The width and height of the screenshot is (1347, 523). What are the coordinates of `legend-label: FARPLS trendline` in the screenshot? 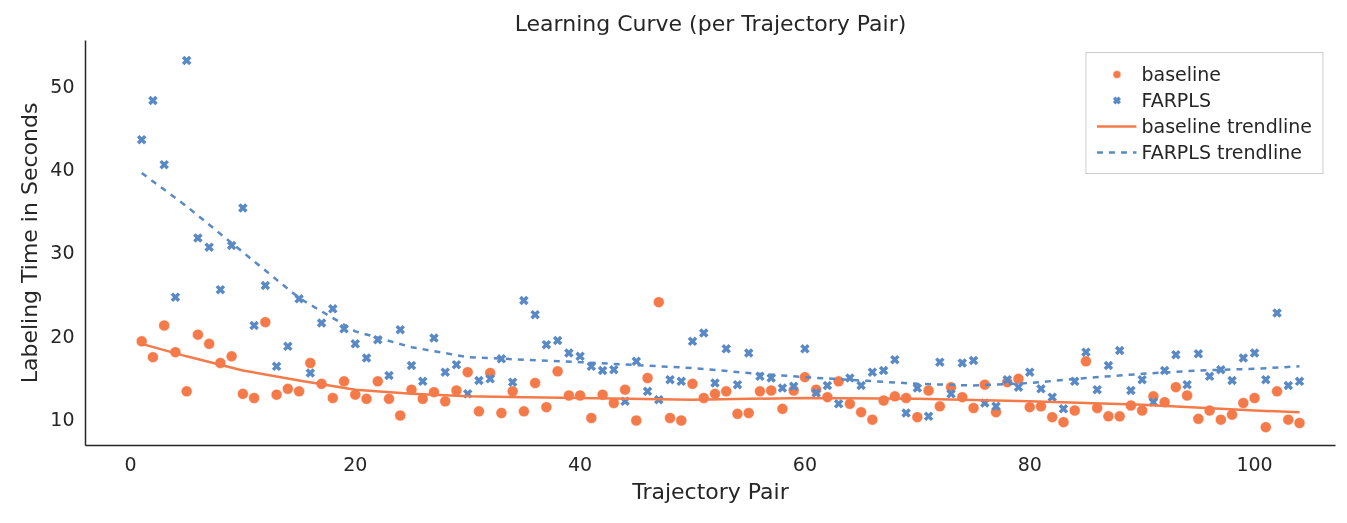 It's located at (1221, 152).